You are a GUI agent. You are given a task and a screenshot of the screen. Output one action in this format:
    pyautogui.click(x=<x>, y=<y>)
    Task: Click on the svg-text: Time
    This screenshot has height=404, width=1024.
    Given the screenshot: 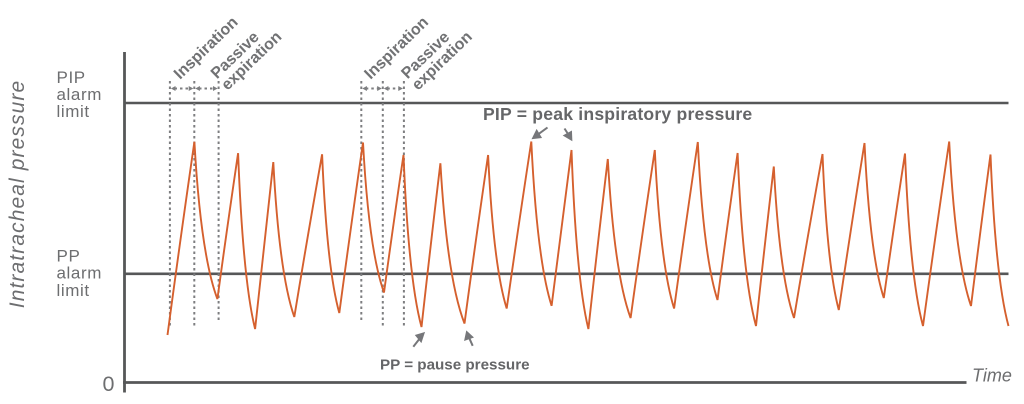 What is the action you would take?
    pyautogui.click(x=992, y=376)
    